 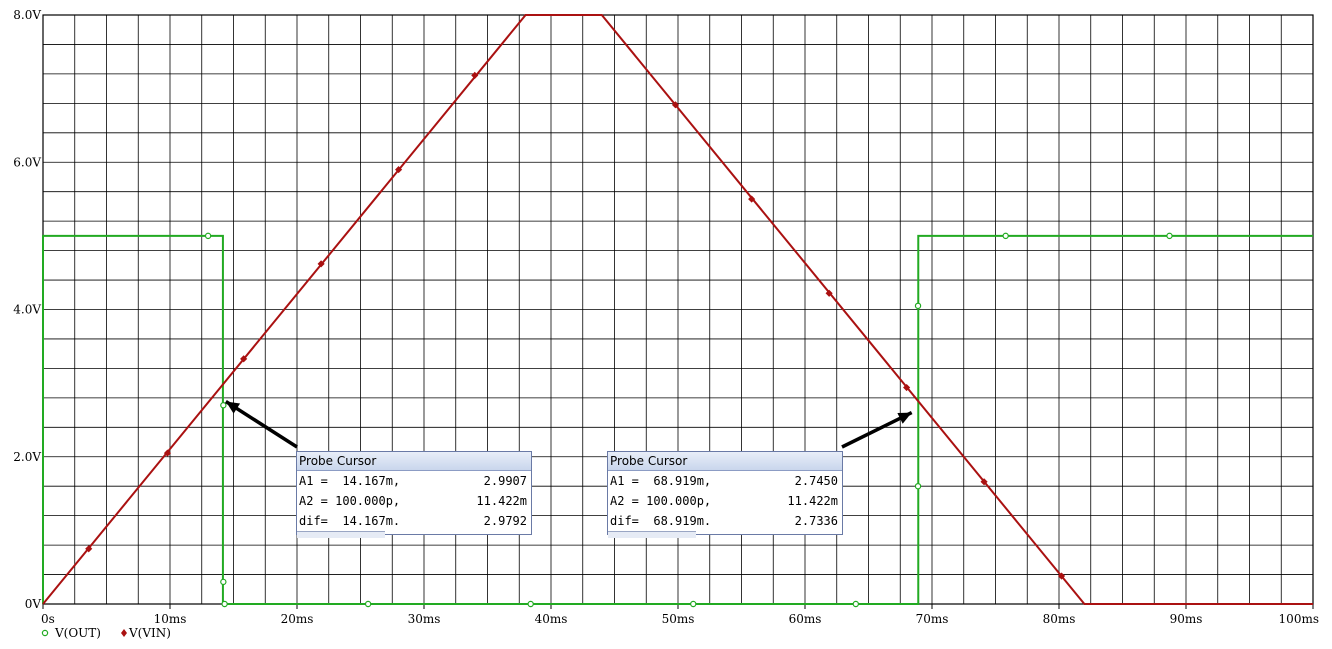 I want to click on x-tick-label: 40ms, so click(x=551, y=619).